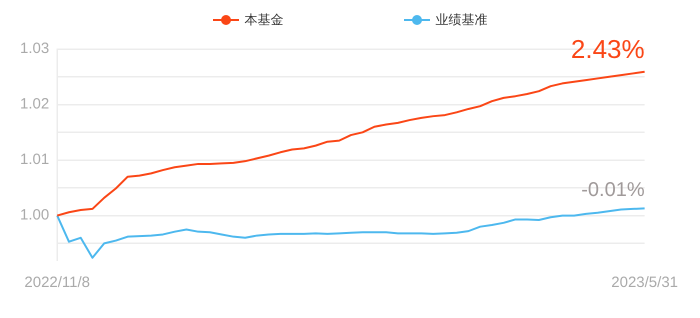 Image resolution: width=700 pixels, height=318 pixels. Describe the element at coordinates (57, 283) in the screenshot. I see `x-tick-label: 2022/11/8` at that location.